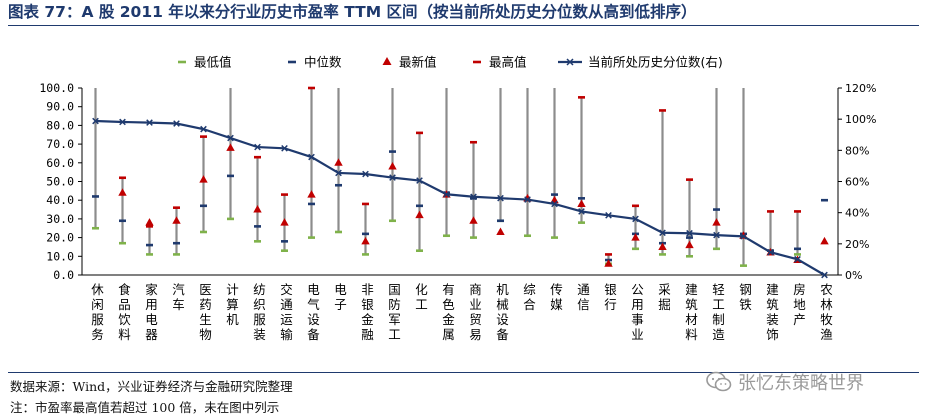 The width and height of the screenshot is (927, 419). I want to click on category-label: 家用电器, so click(151, 312).